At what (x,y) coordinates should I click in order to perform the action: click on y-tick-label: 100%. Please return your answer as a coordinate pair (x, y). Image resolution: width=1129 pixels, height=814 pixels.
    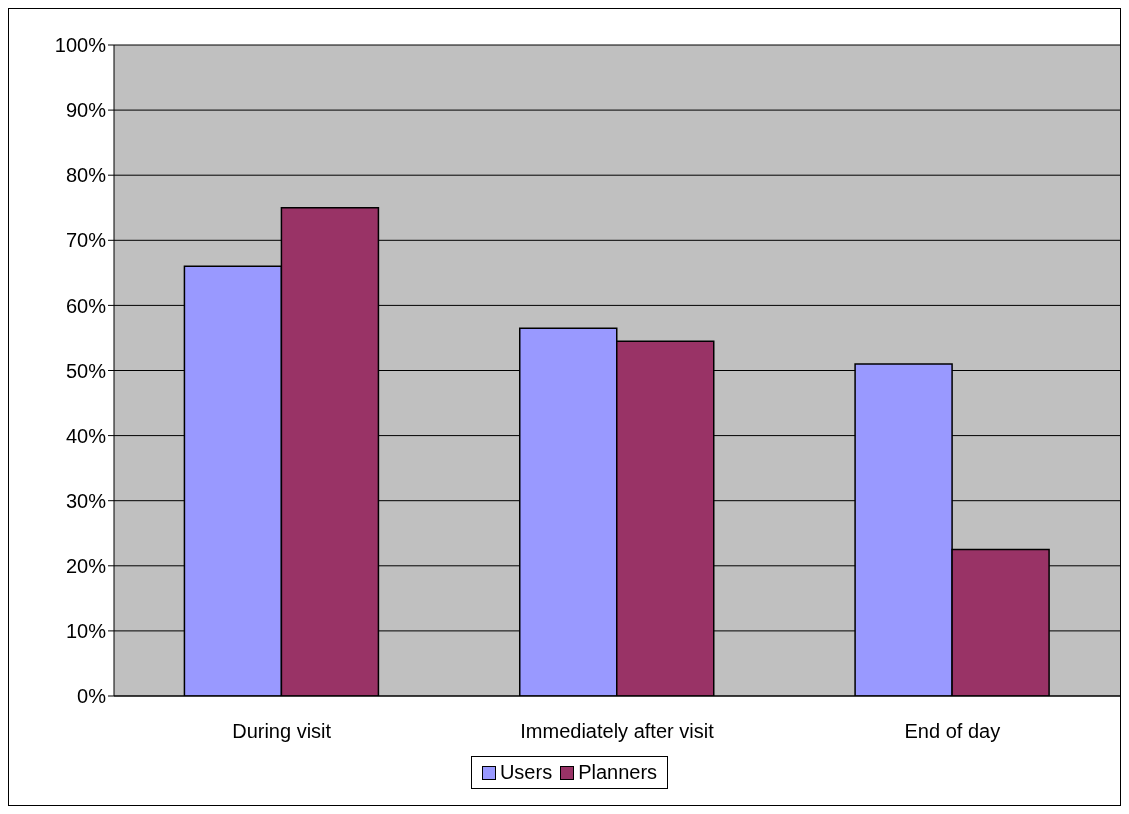
    Looking at the image, I should click on (80, 45).